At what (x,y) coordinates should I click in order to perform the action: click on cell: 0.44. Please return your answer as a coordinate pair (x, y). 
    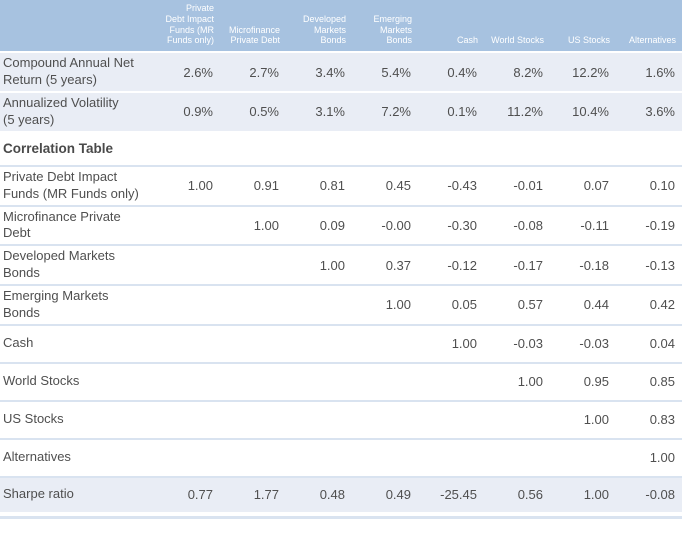
    Looking at the image, I should click on (596, 305).